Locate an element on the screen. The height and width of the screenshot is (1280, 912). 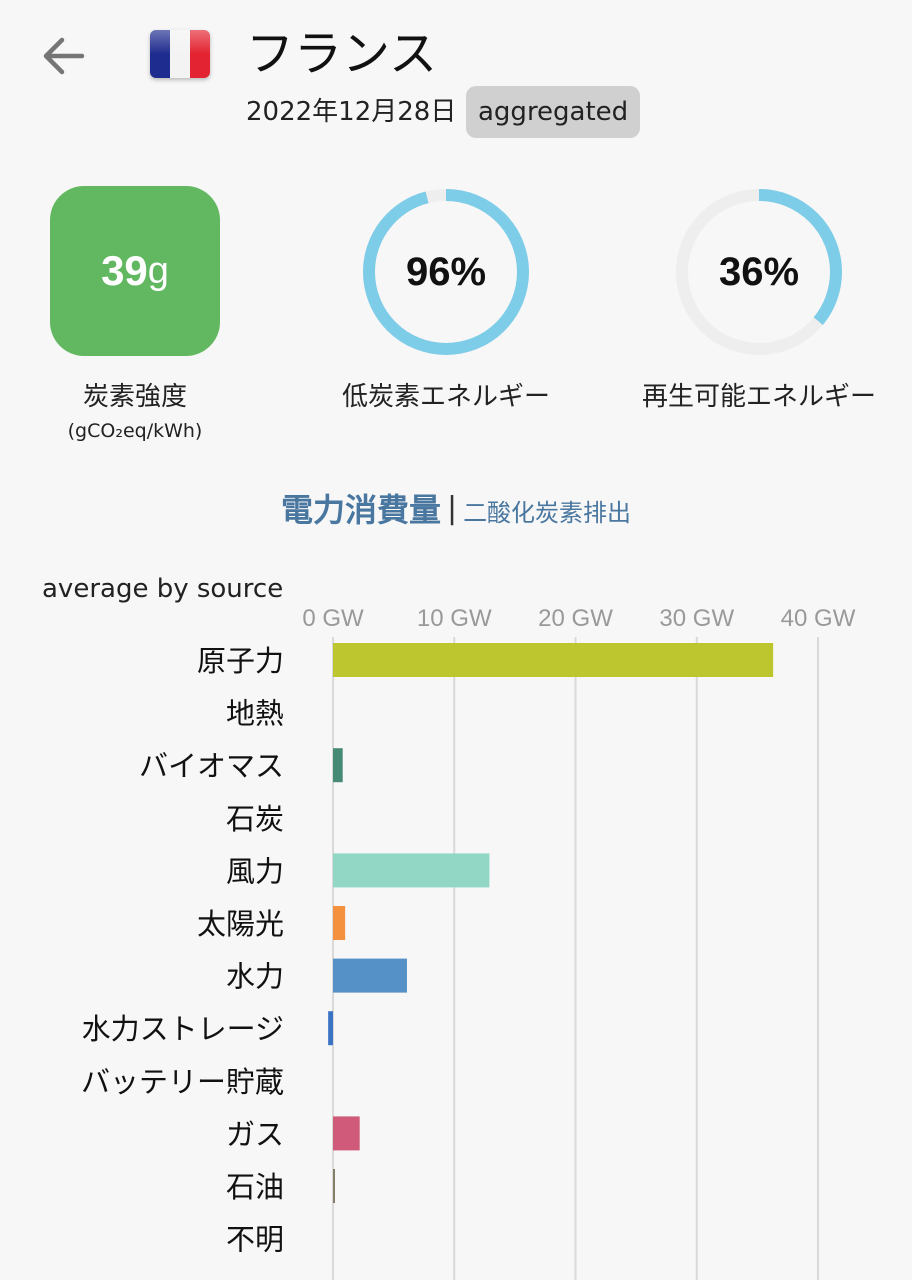
category-label: 水力 is located at coordinates (255, 977).